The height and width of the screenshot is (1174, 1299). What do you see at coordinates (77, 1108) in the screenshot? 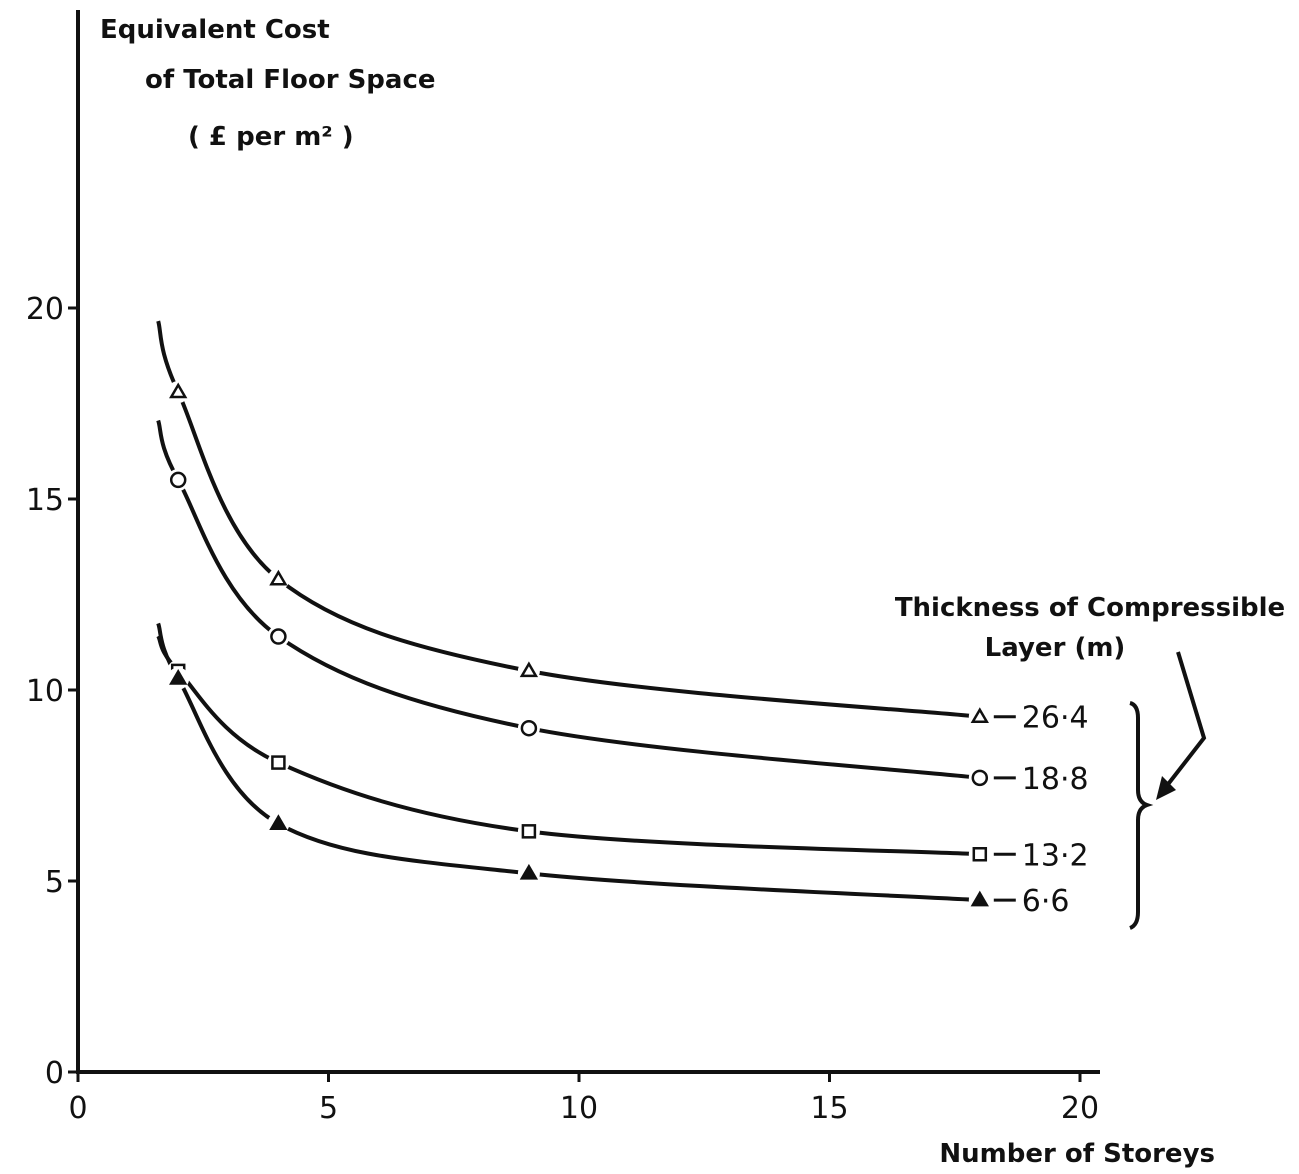
I see `x-tick-label: 0` at bounding box center [77, 1108].